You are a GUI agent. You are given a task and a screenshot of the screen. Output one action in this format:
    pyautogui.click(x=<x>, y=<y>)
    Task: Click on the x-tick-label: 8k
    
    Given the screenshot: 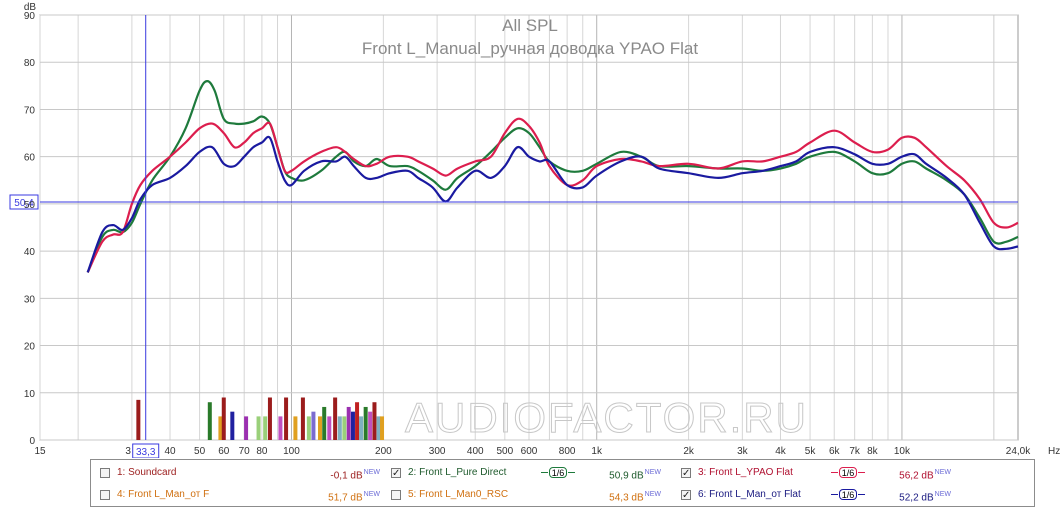 What is the action you would take?
    pyautogui.click(x=873, y=451)
    